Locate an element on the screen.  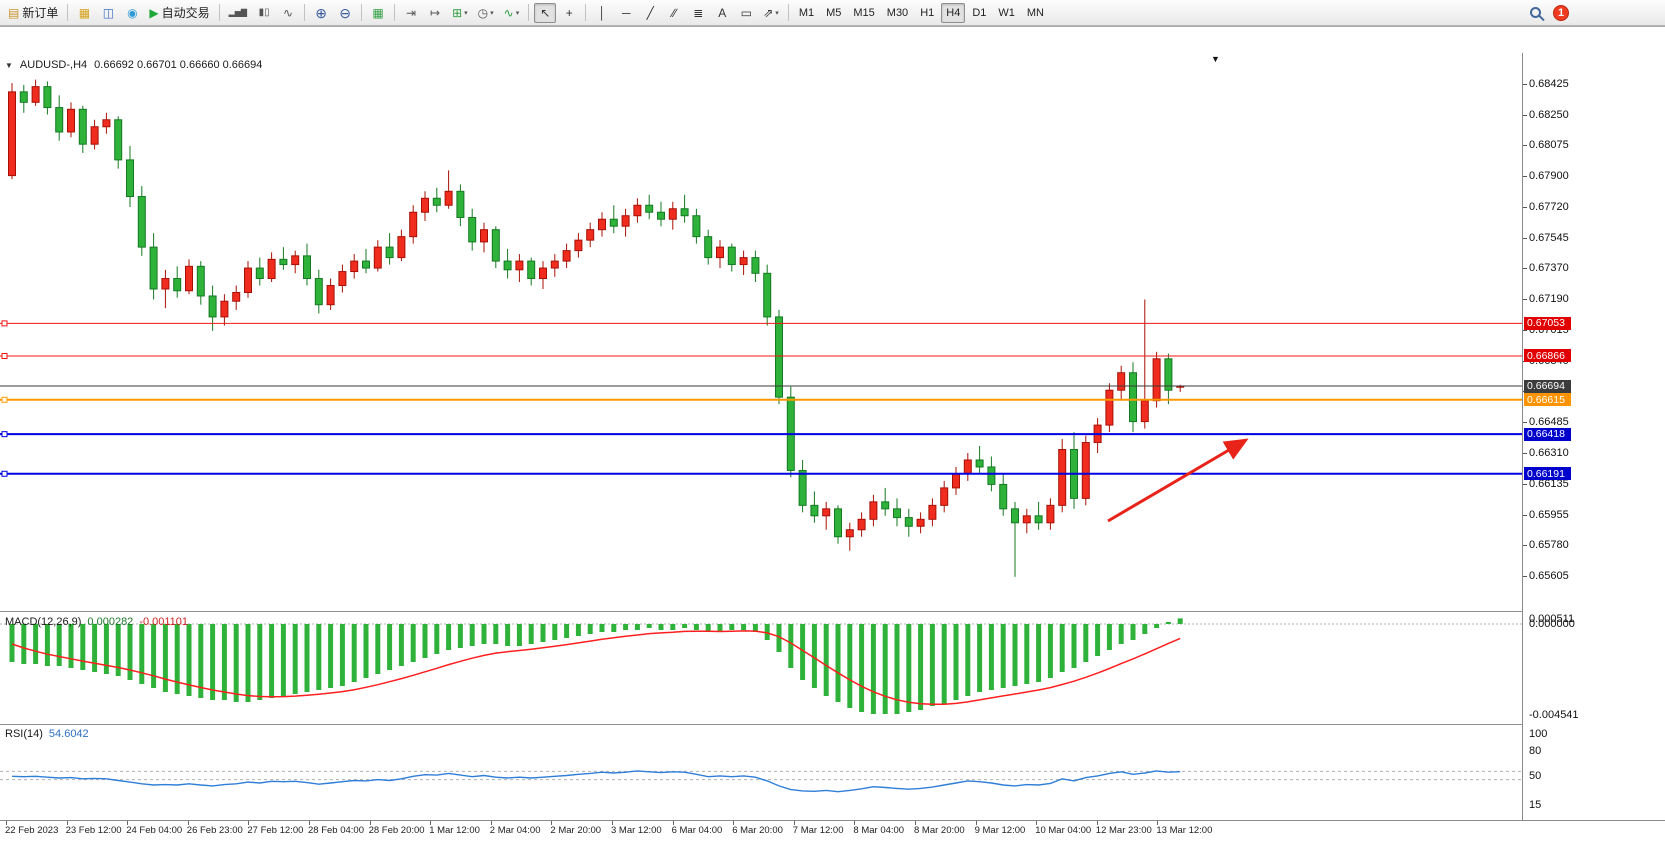
market-watch-icon: ▦ is located at coordinates (84, 12).